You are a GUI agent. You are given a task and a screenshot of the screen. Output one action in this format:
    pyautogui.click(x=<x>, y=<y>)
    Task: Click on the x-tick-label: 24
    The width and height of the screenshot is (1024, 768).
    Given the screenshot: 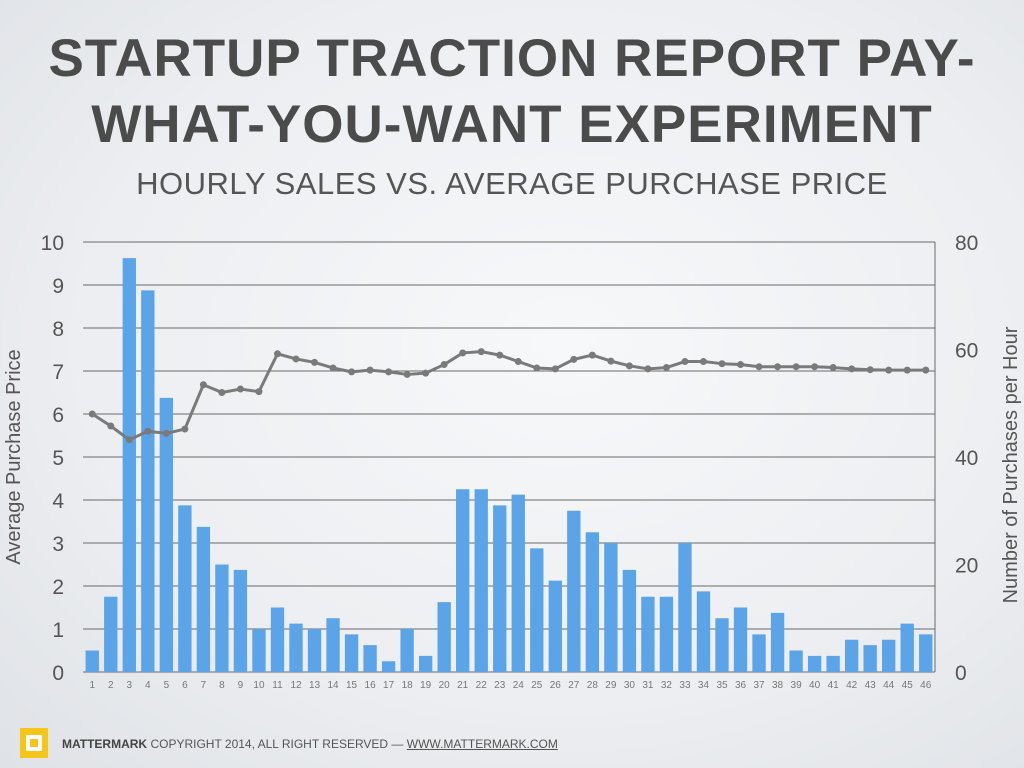 What is the action you would take?
    pyautogui.click(x=519, y=685)
    